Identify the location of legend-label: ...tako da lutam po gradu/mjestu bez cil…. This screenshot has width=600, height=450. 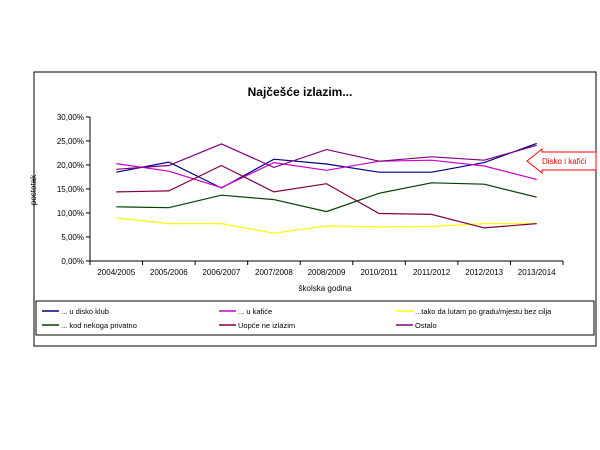
(483, 311).